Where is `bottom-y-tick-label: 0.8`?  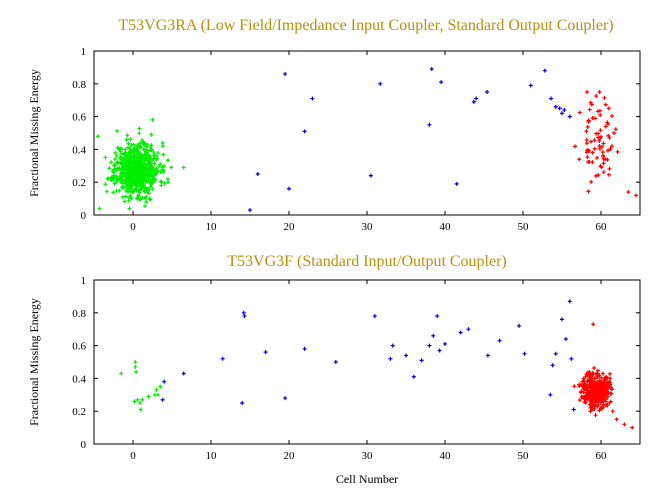
bottom-y-tick-label: 0.8 is located at coordinates (79, 314).